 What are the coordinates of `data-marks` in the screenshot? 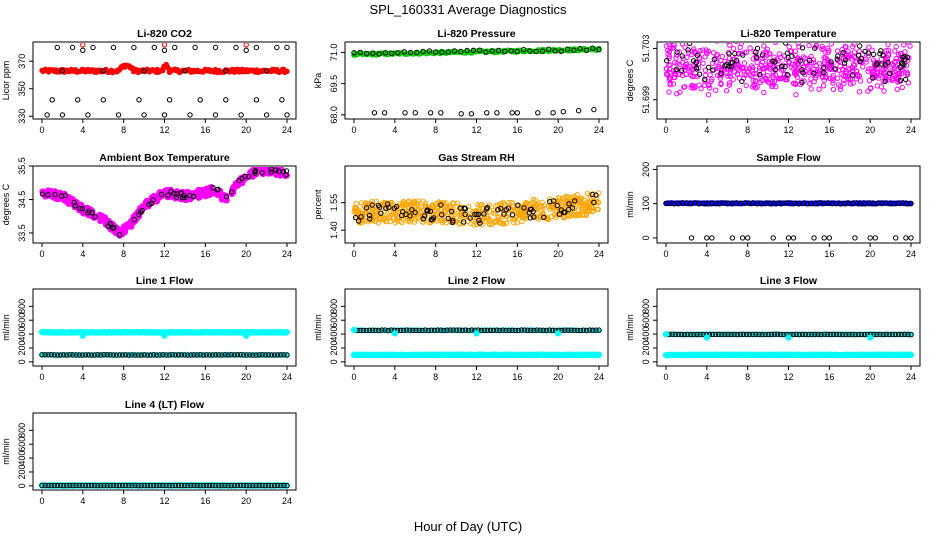 It's located at (476, 209).